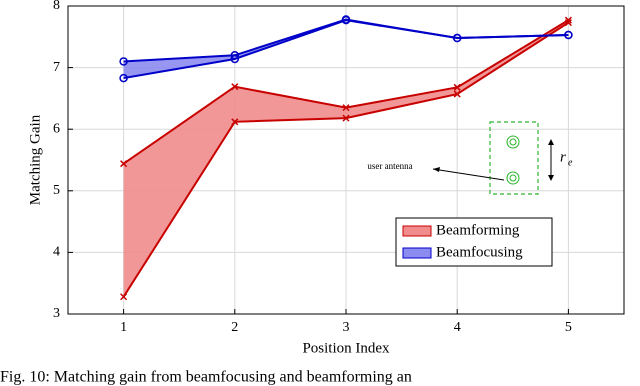 Image resolution: width=640 pixels, height=386 pixels. I want to click on y-tick-label: 3, so click(56, 313).